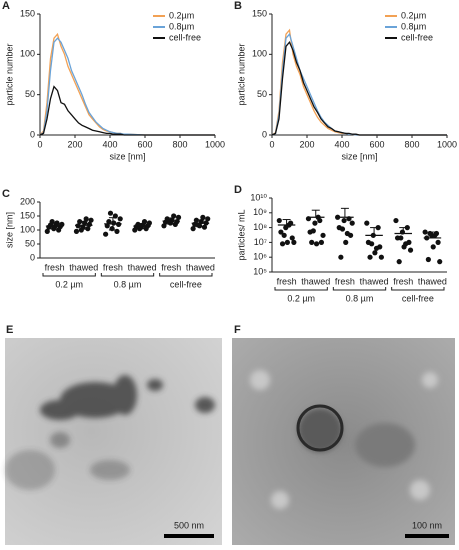 This screenshot has width=459, height=550. I want to click on panel-label: C, so click(6, 194).